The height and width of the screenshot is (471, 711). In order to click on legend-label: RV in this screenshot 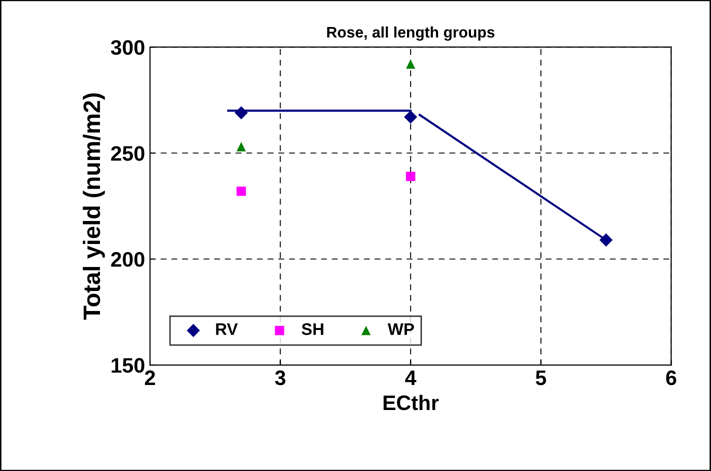, I will do `click(227, 329)`.